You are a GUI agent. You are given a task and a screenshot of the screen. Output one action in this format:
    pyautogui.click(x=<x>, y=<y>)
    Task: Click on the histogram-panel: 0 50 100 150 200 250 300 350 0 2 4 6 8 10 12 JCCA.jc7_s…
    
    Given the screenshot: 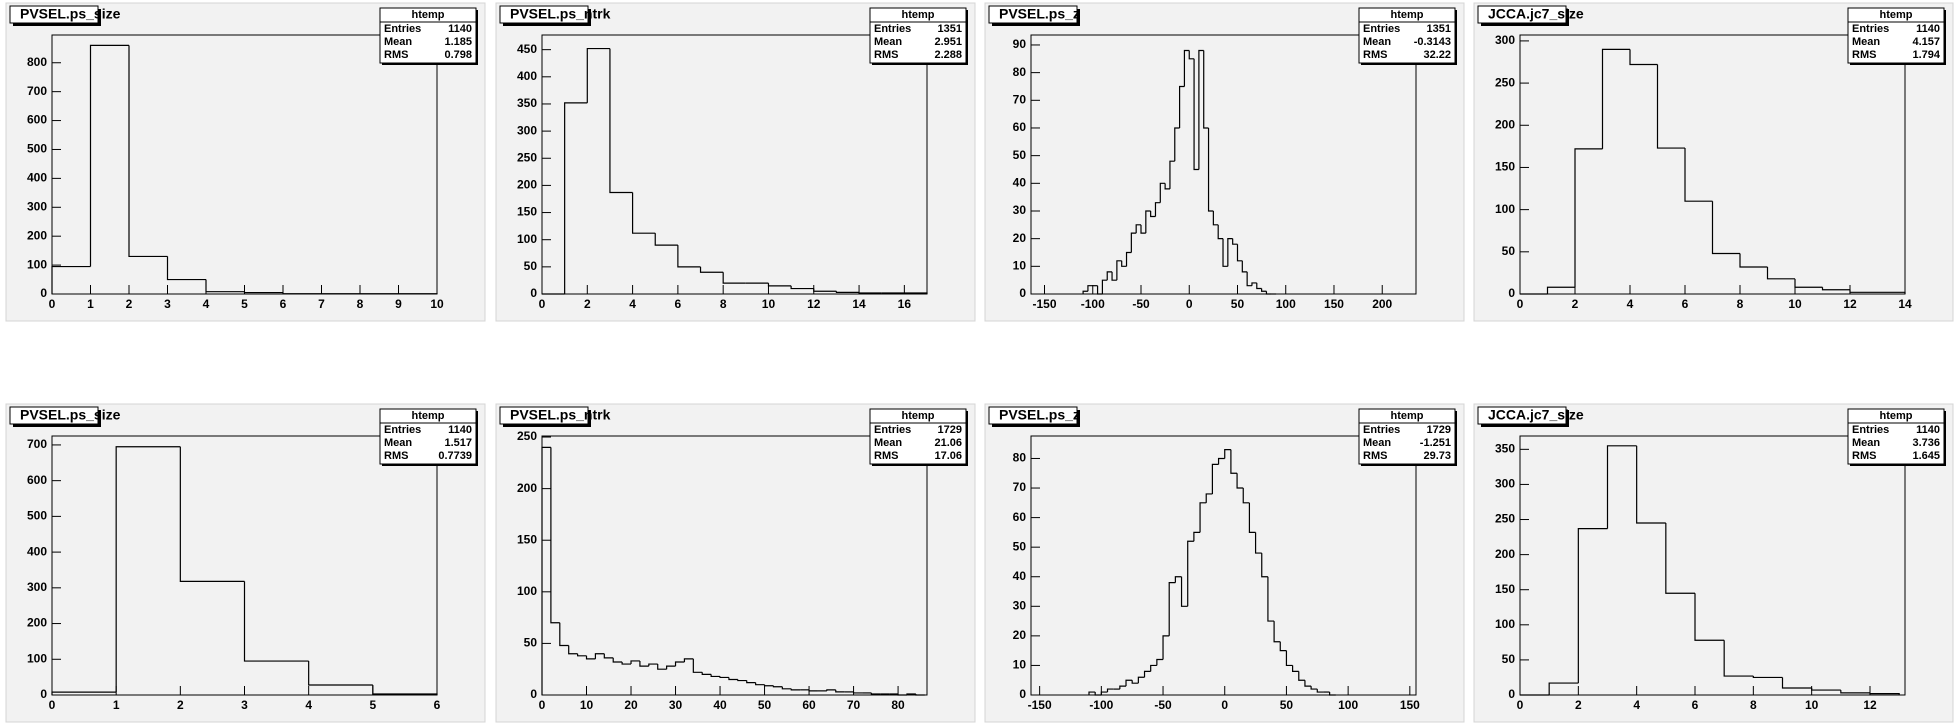 What is the action you would take?
    pyautogui.click(x=1713, y=563)
    